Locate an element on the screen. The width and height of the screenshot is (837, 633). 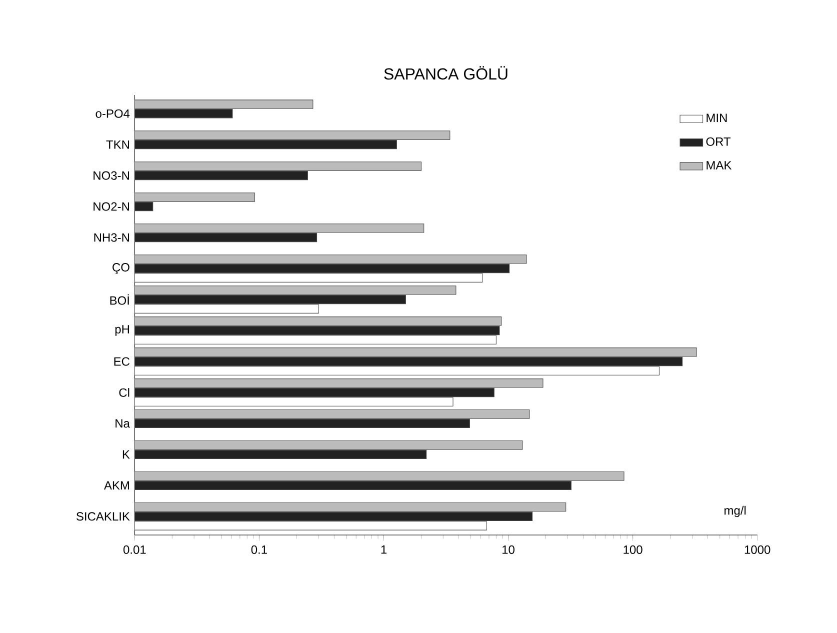
y-tick-label: EC is located at coordinates (122, 361).